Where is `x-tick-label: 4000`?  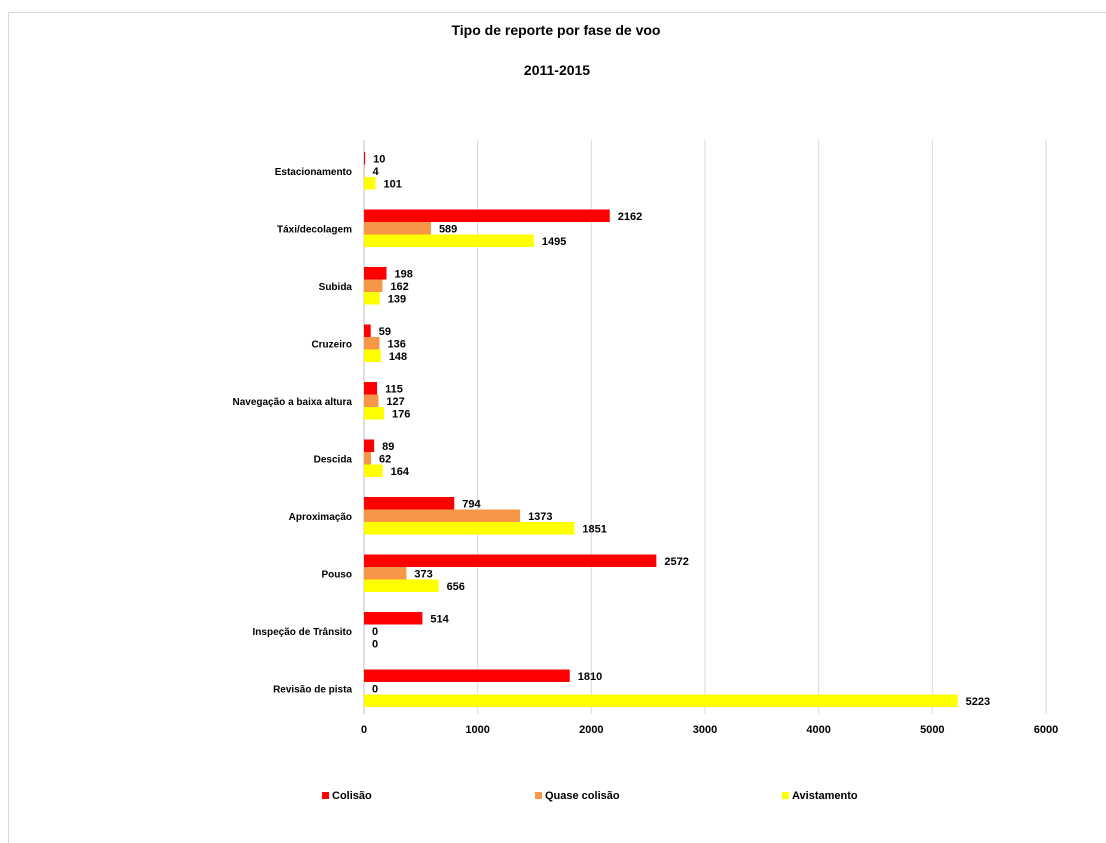
x-tick-label: 4000 is located at coordinates (818, 730).